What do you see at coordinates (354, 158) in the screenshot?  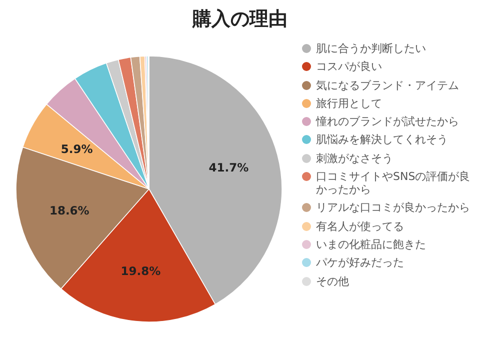 I see `legend-label: 刺激がなさそう` at bounding box center [354, 158].